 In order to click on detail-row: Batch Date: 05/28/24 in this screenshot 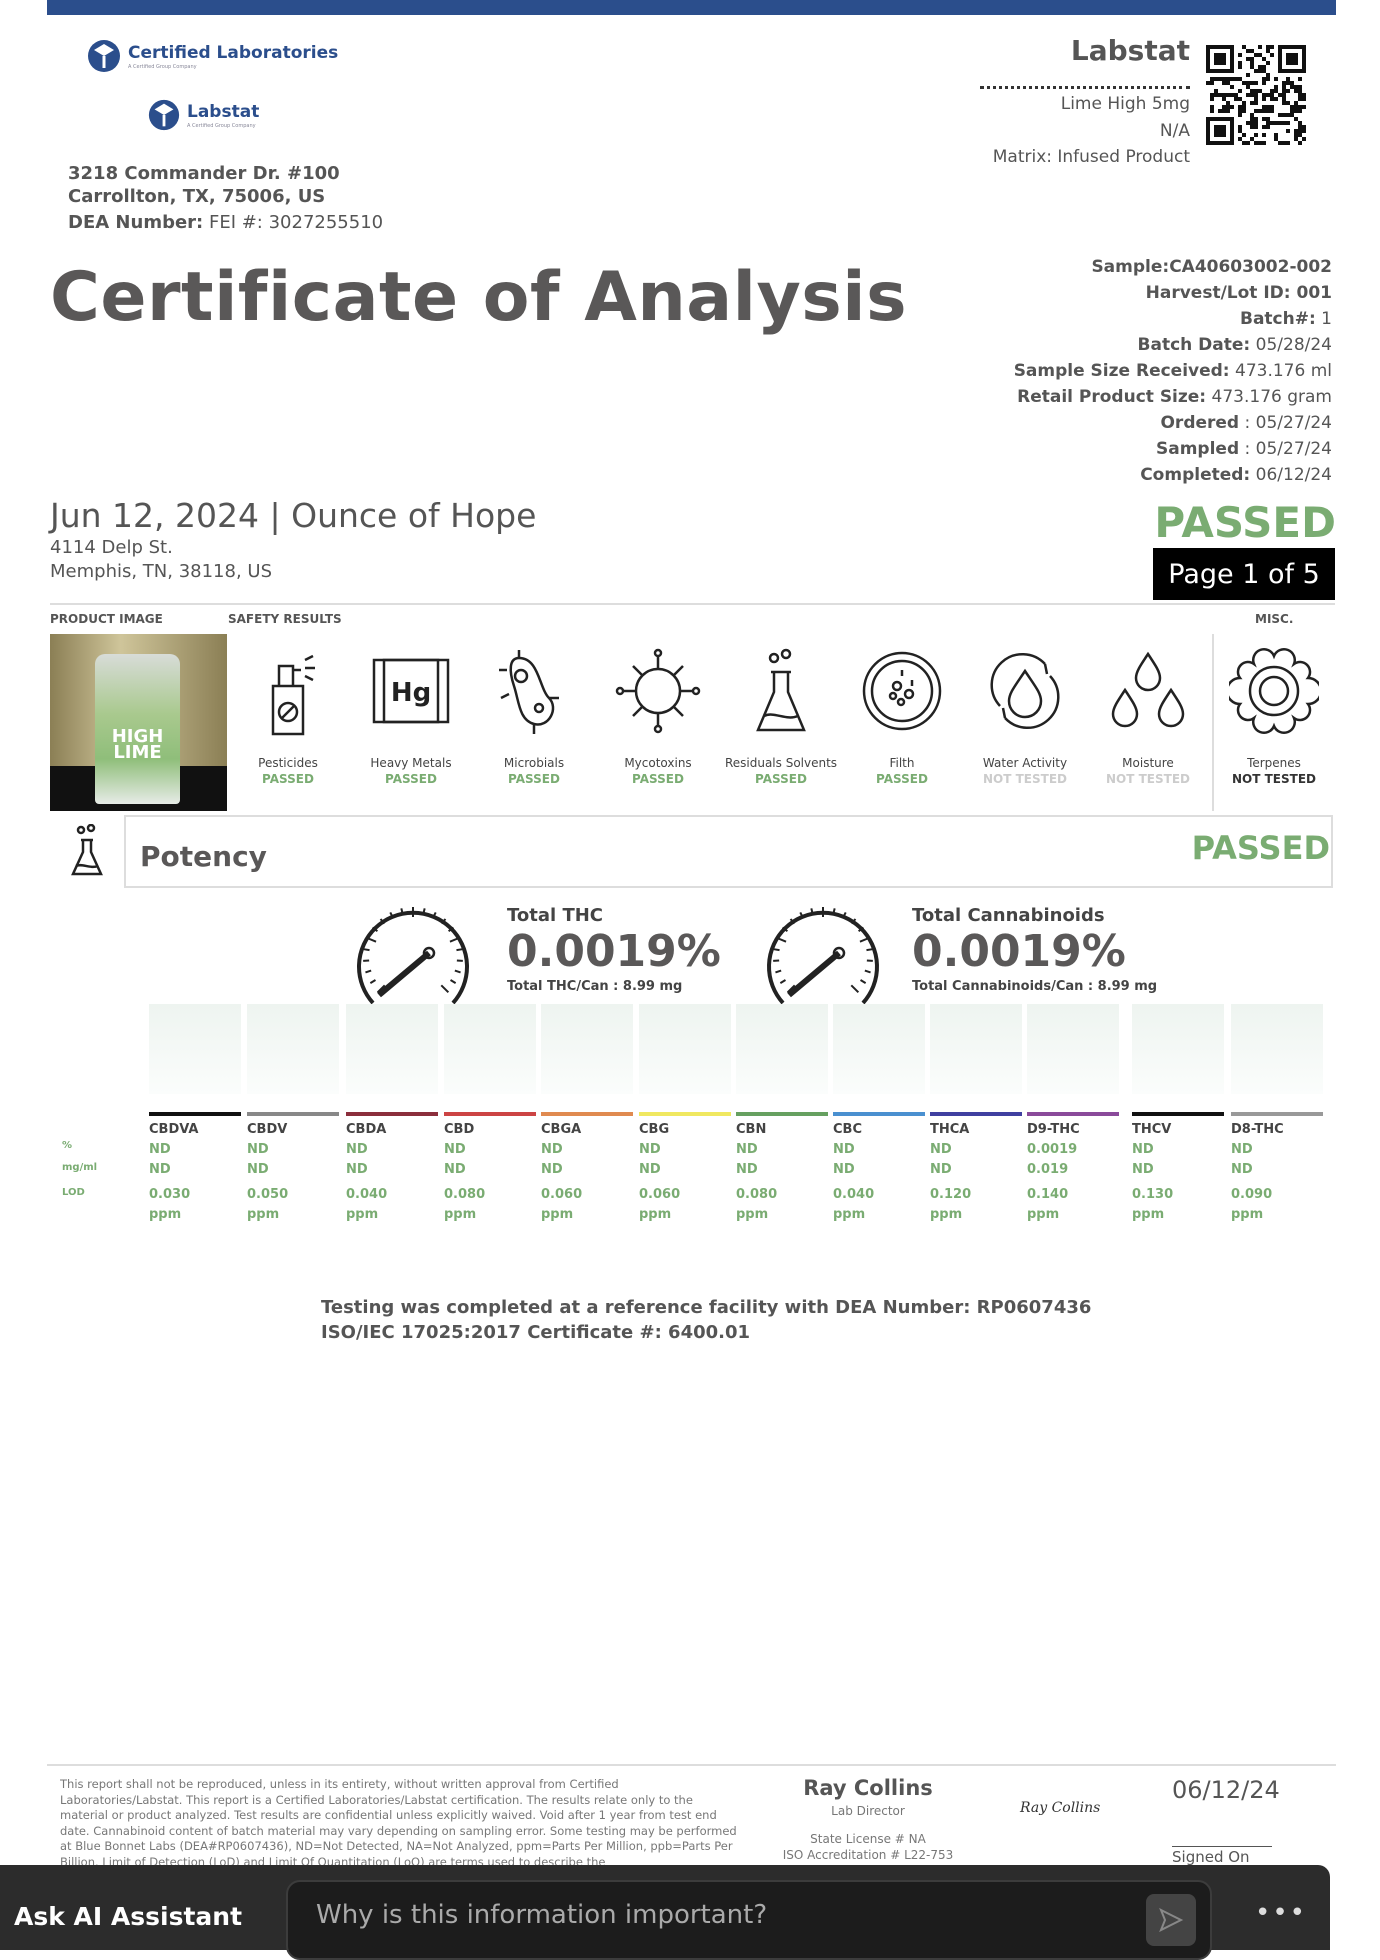, I will do `click(1235, 345)`.